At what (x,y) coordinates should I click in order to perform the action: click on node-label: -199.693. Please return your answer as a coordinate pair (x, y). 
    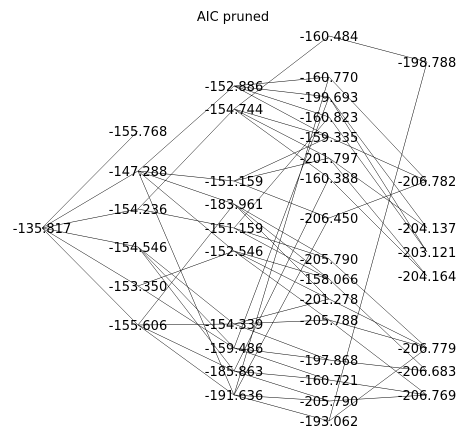
    Looking at the image, I should click on (329, 98).